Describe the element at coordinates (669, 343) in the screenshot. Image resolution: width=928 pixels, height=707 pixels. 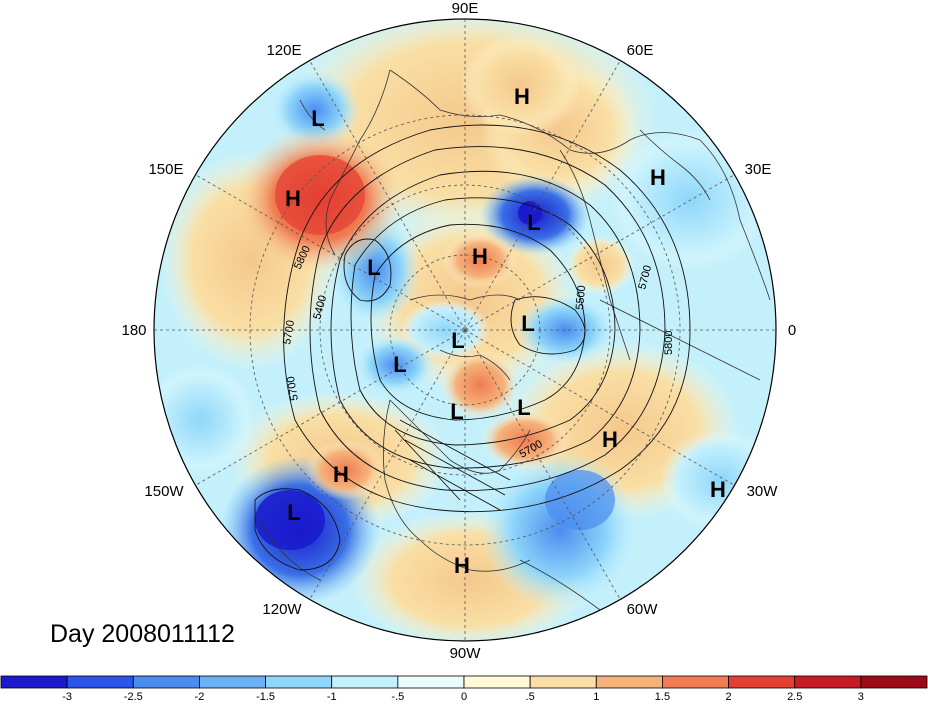
I see `contour-label: 5800` at that location.